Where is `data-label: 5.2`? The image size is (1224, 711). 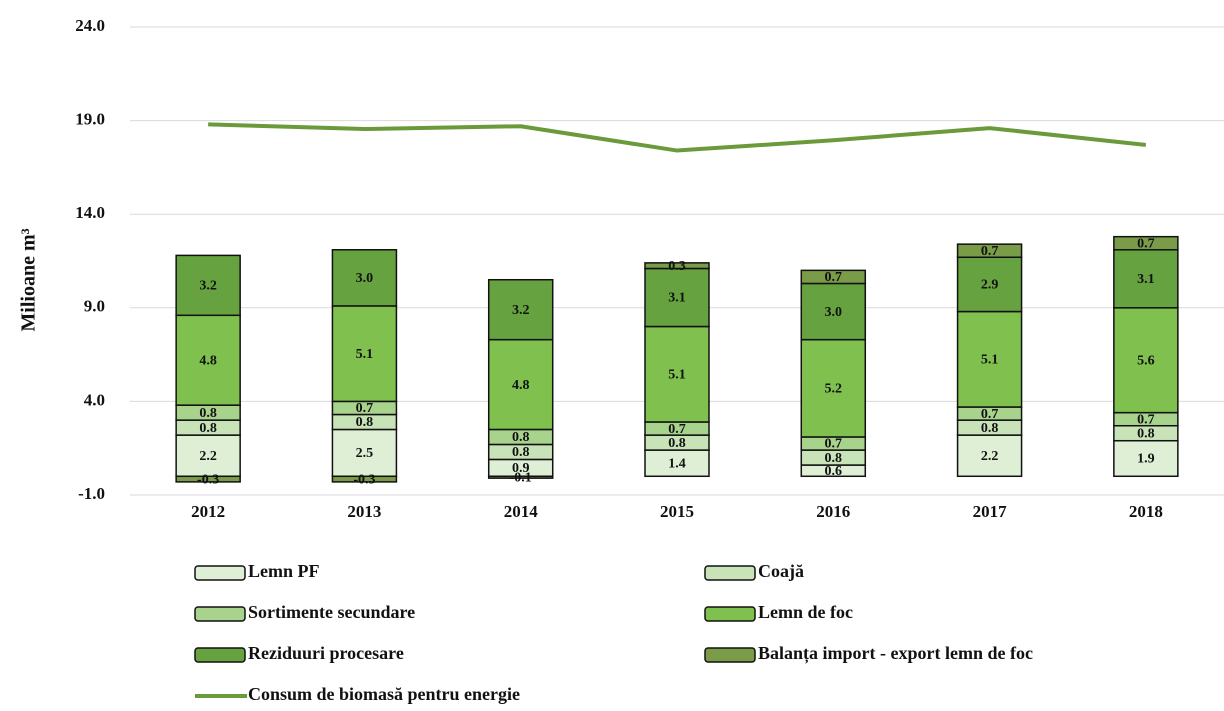
data-label: 5.2 is located at coordinates (834, 389).